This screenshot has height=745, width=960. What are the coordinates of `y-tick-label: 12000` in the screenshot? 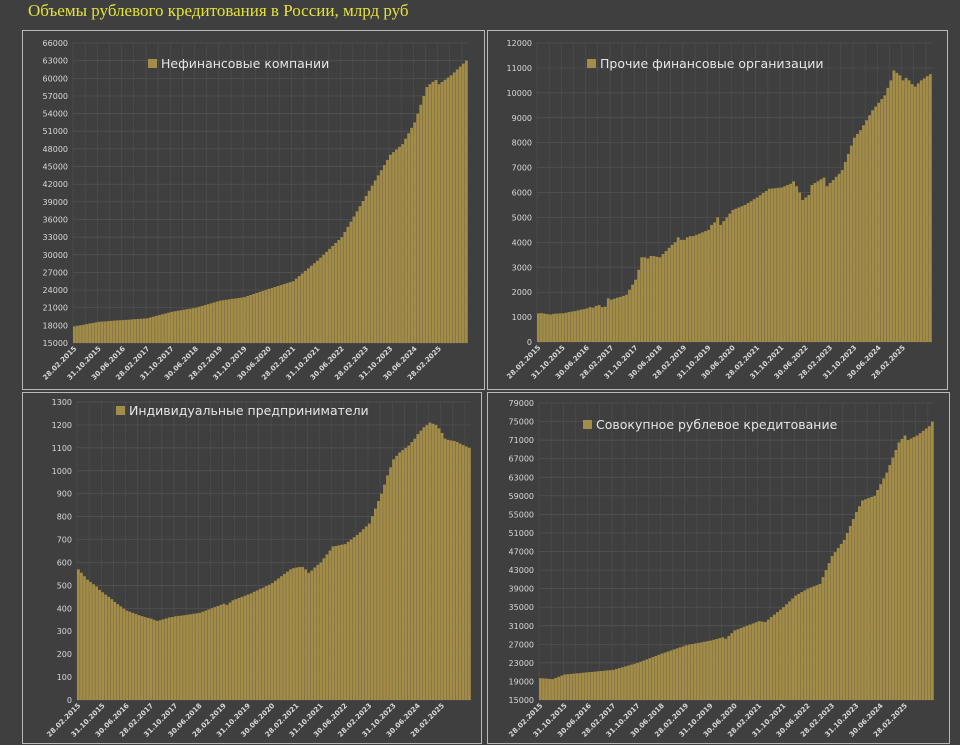 It's located at (519, 43).